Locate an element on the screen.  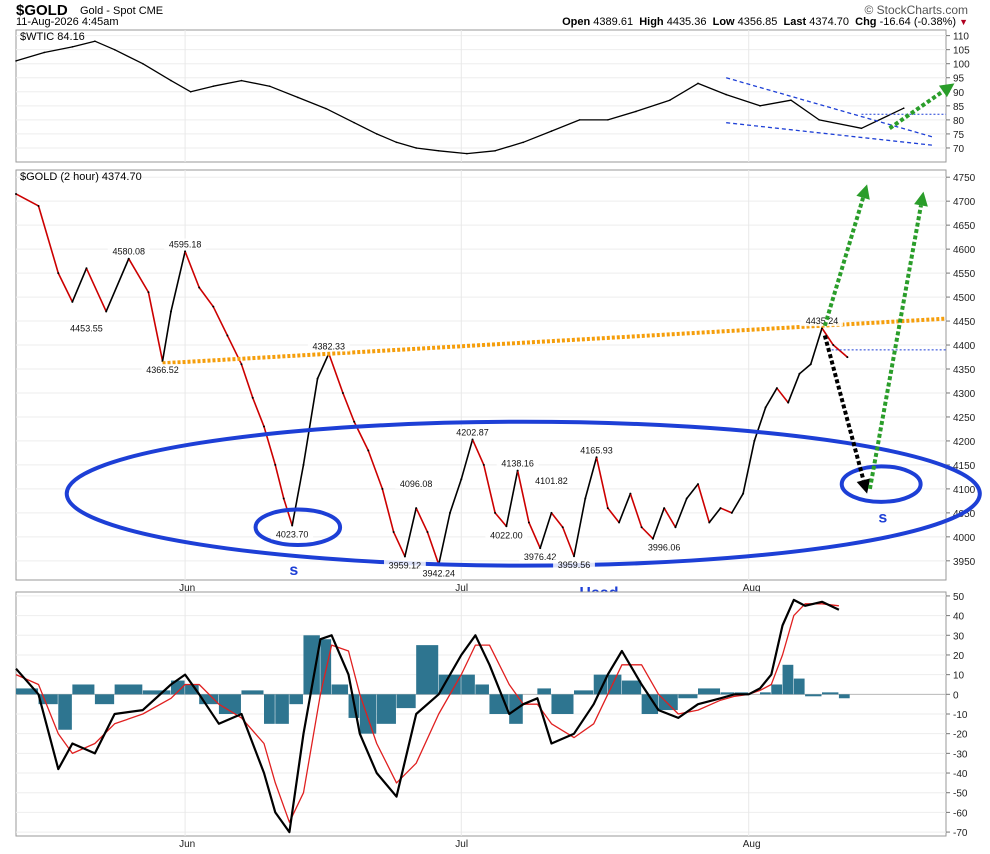
y-tick-label: 50 is located at coordinates (959, 597).